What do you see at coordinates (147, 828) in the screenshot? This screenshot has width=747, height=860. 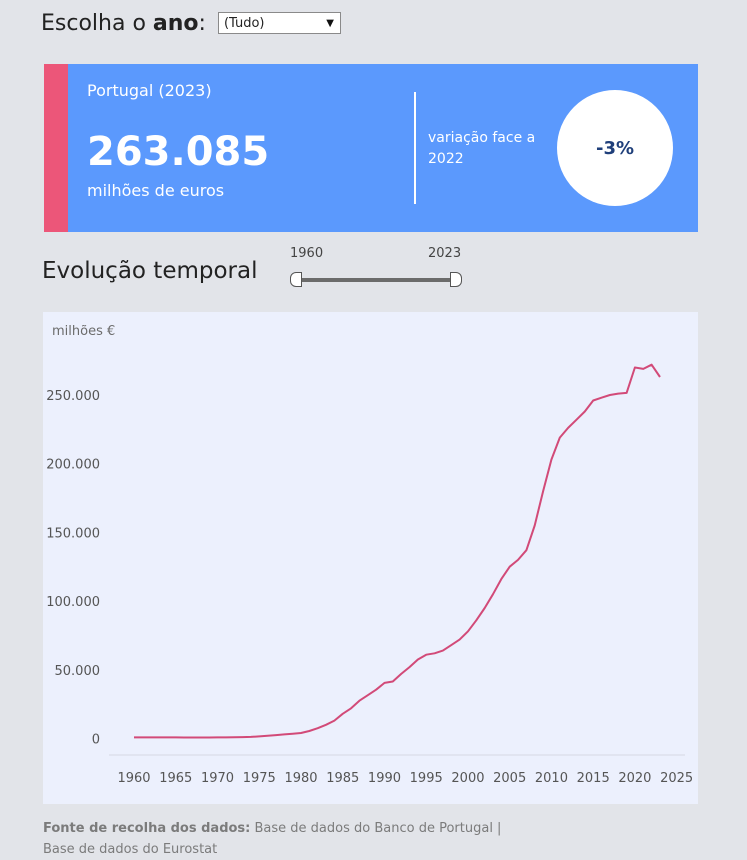 I see `data-source-label: Fonte de recolha dos dados:` at bounding box center [147, 828].